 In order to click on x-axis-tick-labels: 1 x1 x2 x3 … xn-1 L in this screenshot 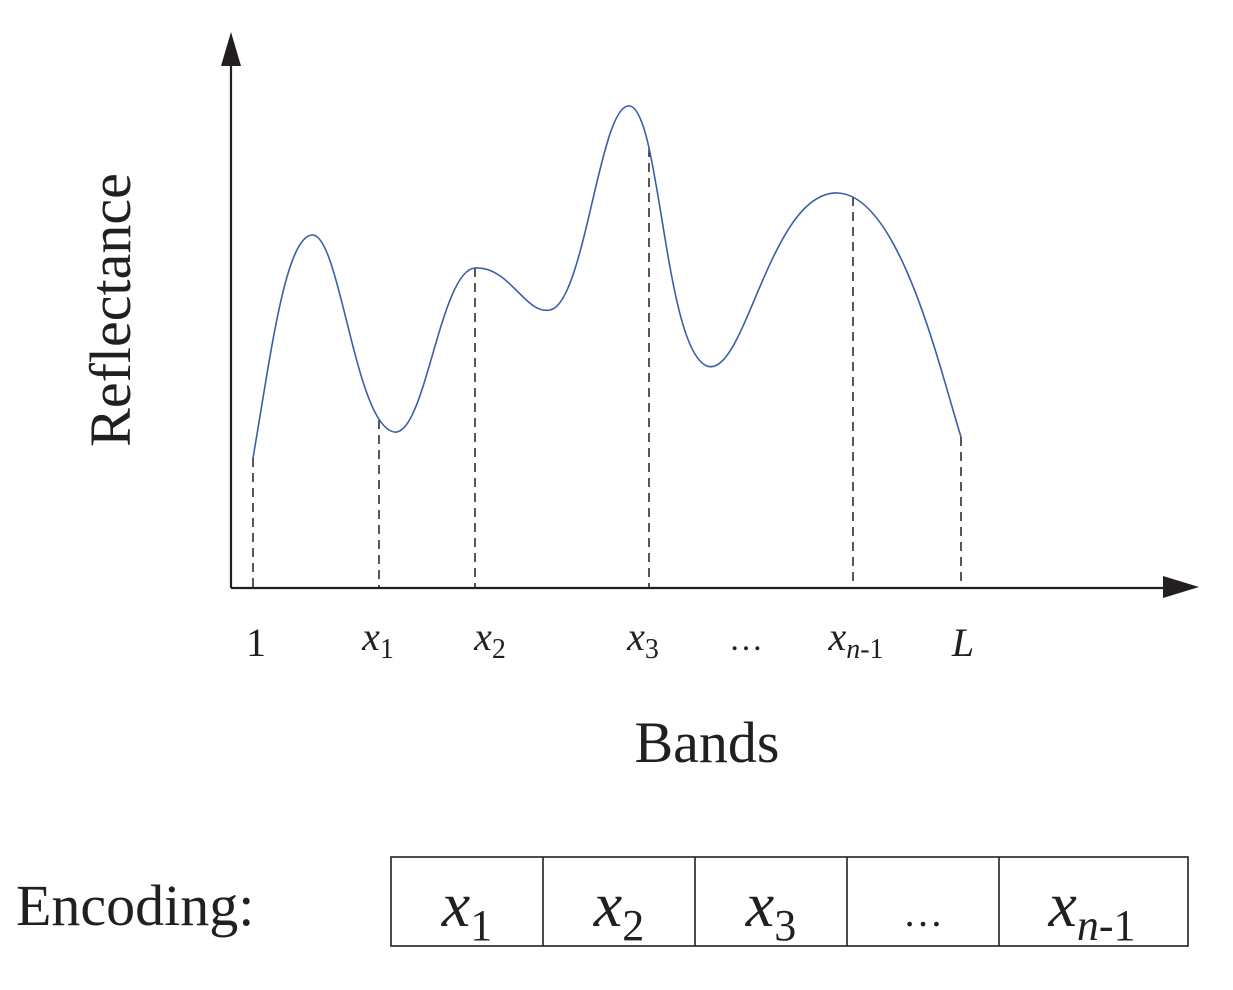, I will do `click(610, 639)`.